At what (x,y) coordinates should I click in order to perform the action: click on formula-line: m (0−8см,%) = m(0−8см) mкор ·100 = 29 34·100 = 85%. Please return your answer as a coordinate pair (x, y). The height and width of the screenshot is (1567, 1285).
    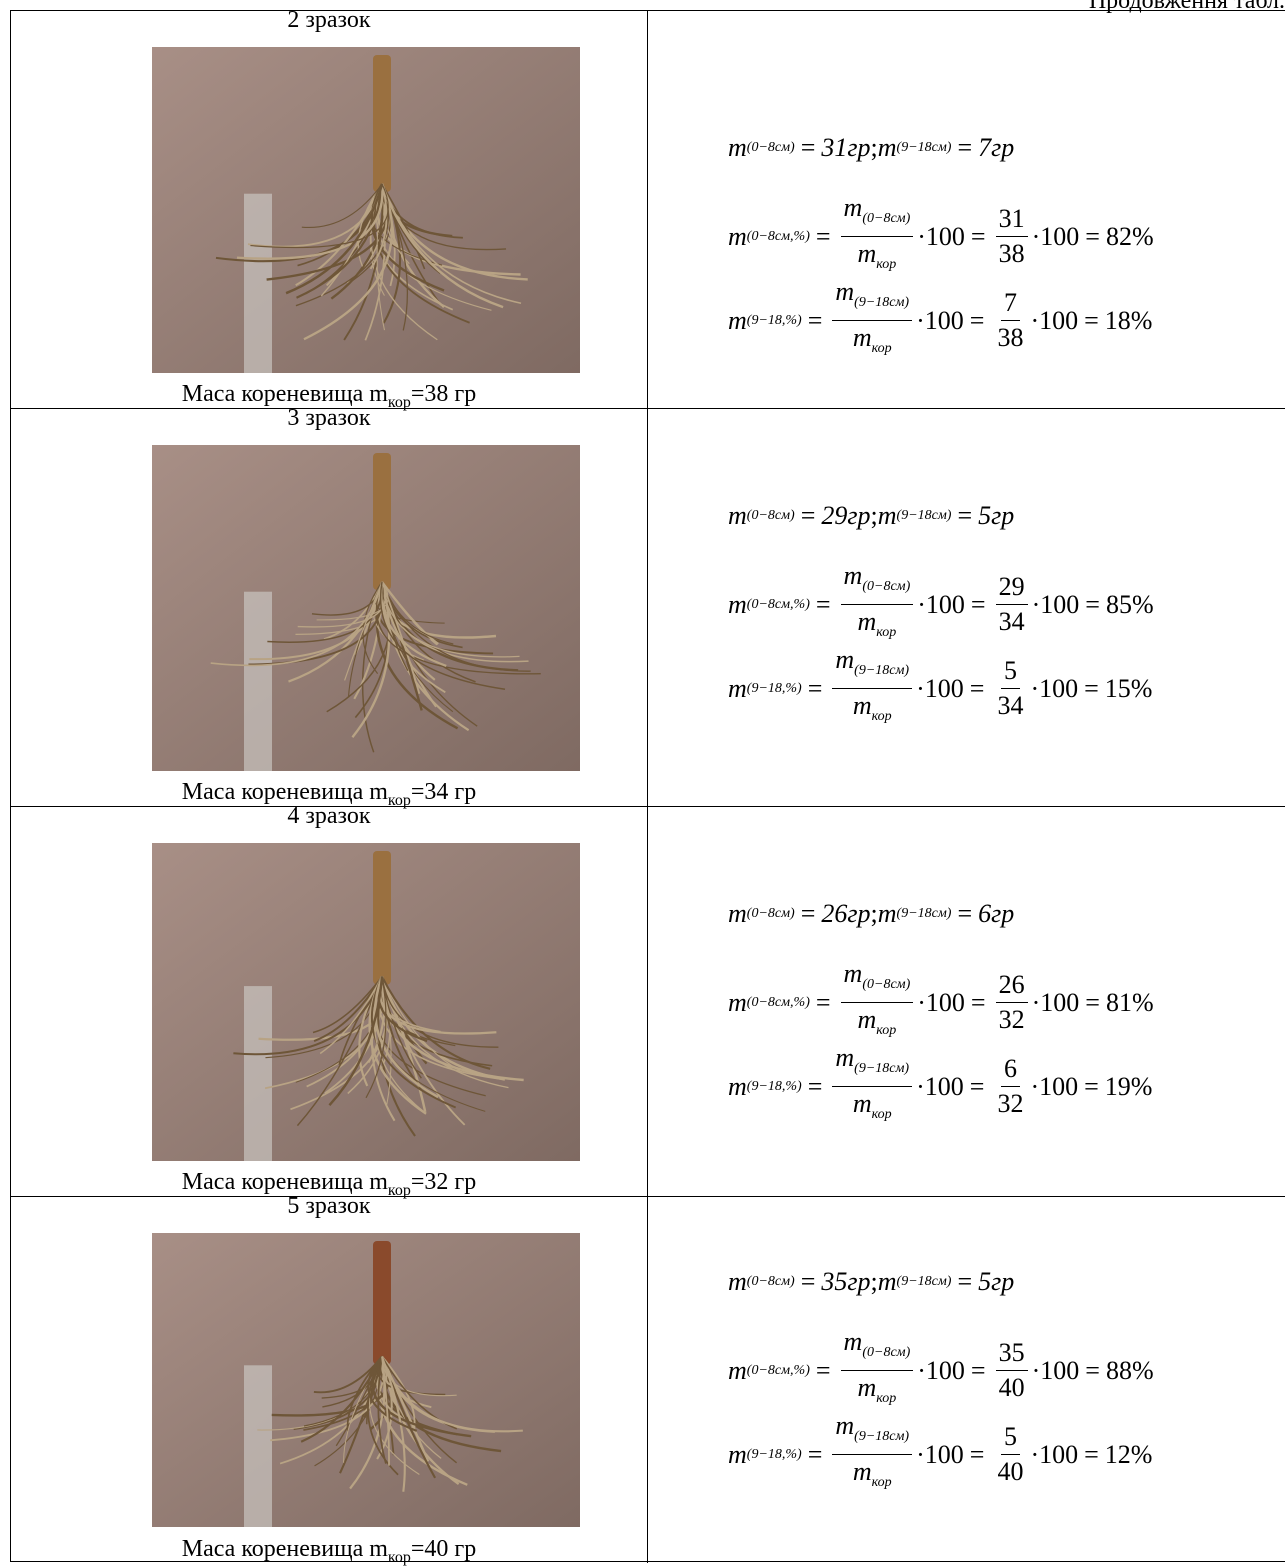
    Looking at the image, I should click on (941, 604).